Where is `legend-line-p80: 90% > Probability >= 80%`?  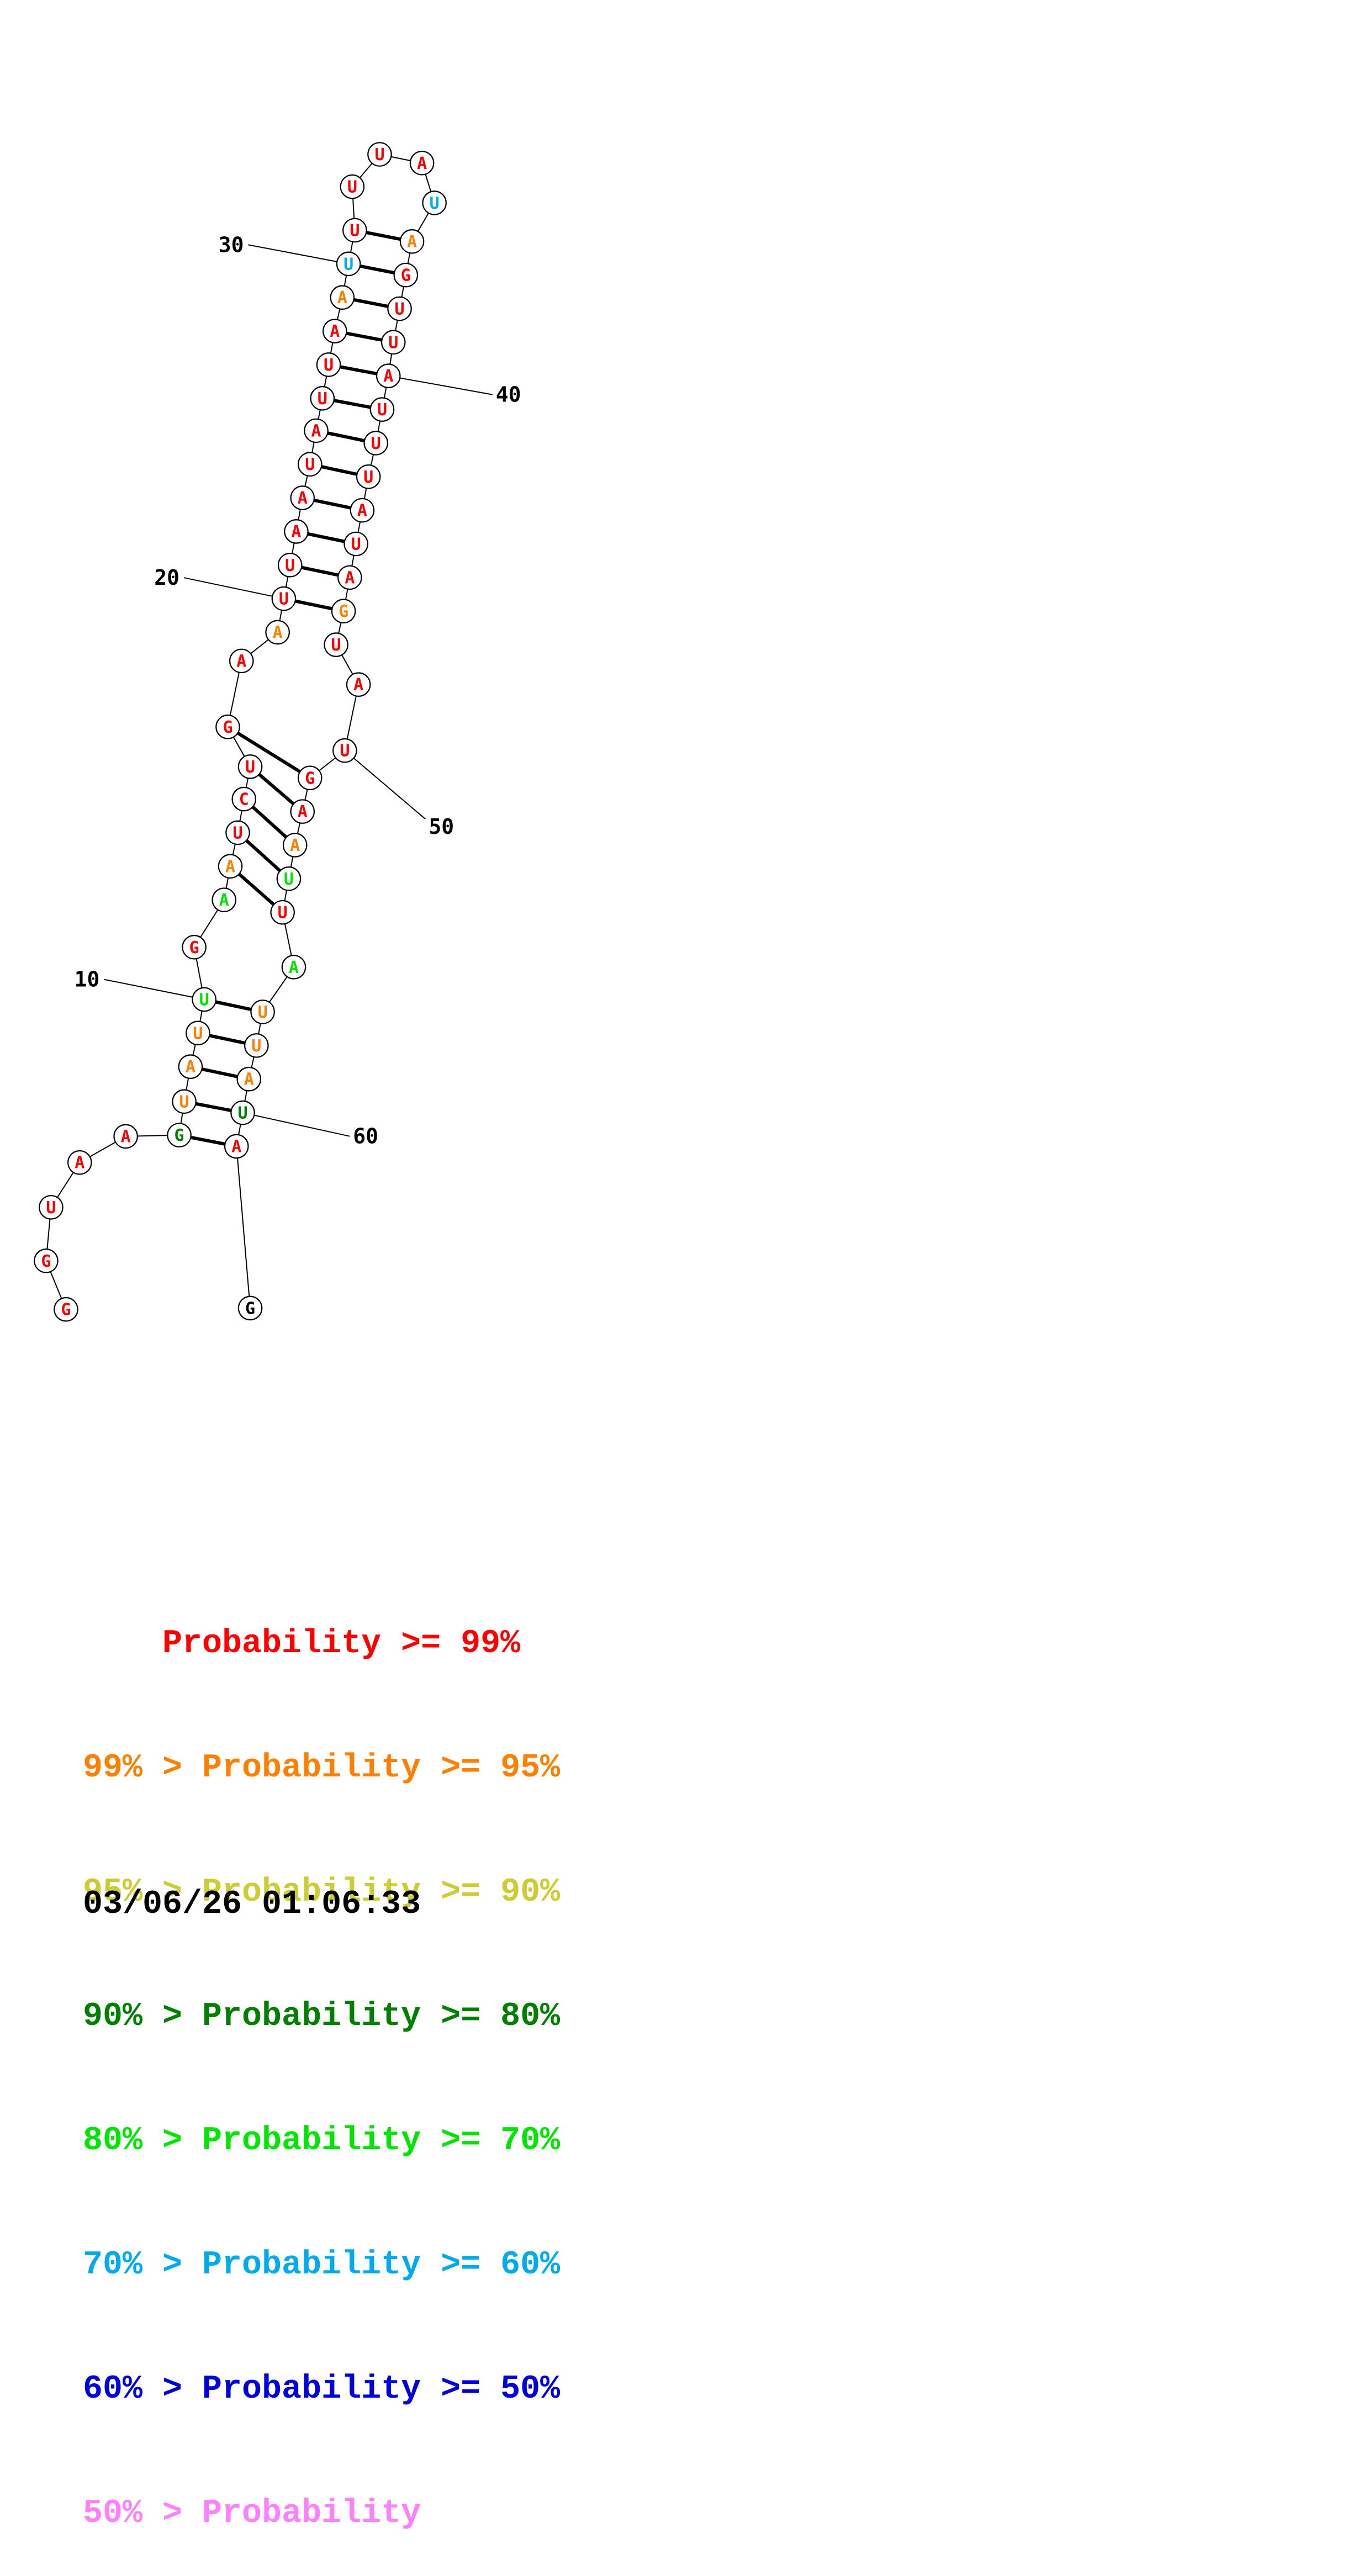 legend-line-p80: 90% > Probability >= 80% is located at coordinates (322, 2017).